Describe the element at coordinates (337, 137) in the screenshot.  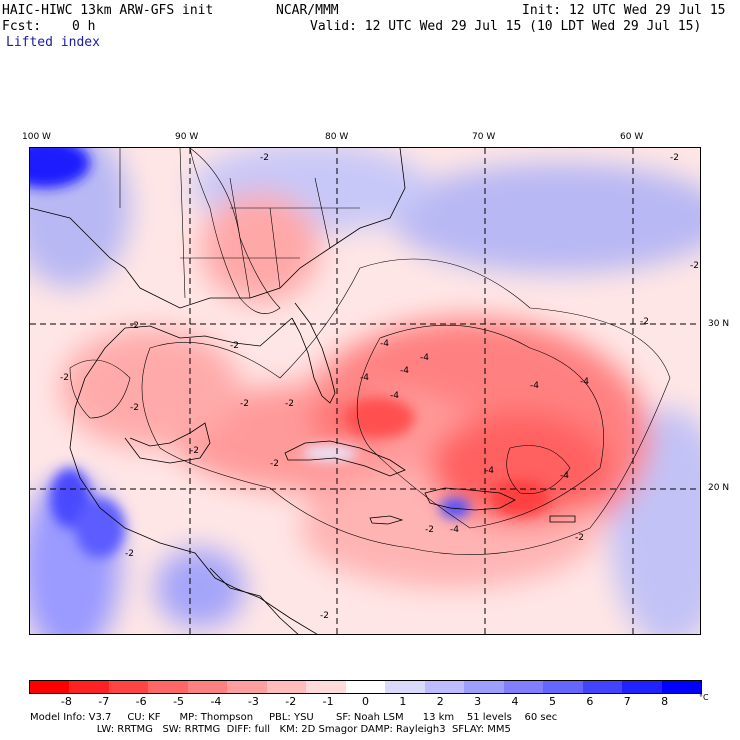
I see `lon-label-80w: 80 W` at that location.